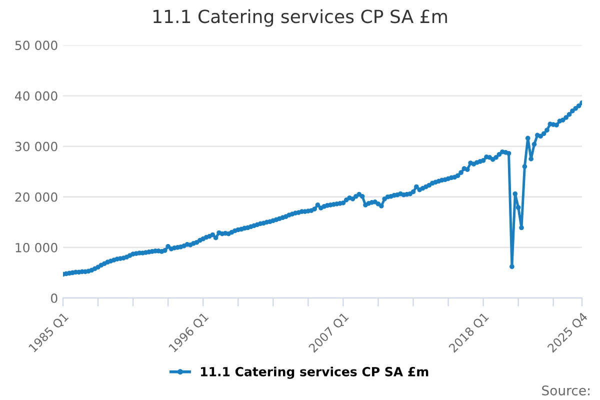 Image resolution: width=600 pixels, height=400 pixels. What do you see at coordinates (314, 372) in the screenshot?
I see `legend-label: 11.1 Catering services CP SA £m` at bounding box center [314, 372].